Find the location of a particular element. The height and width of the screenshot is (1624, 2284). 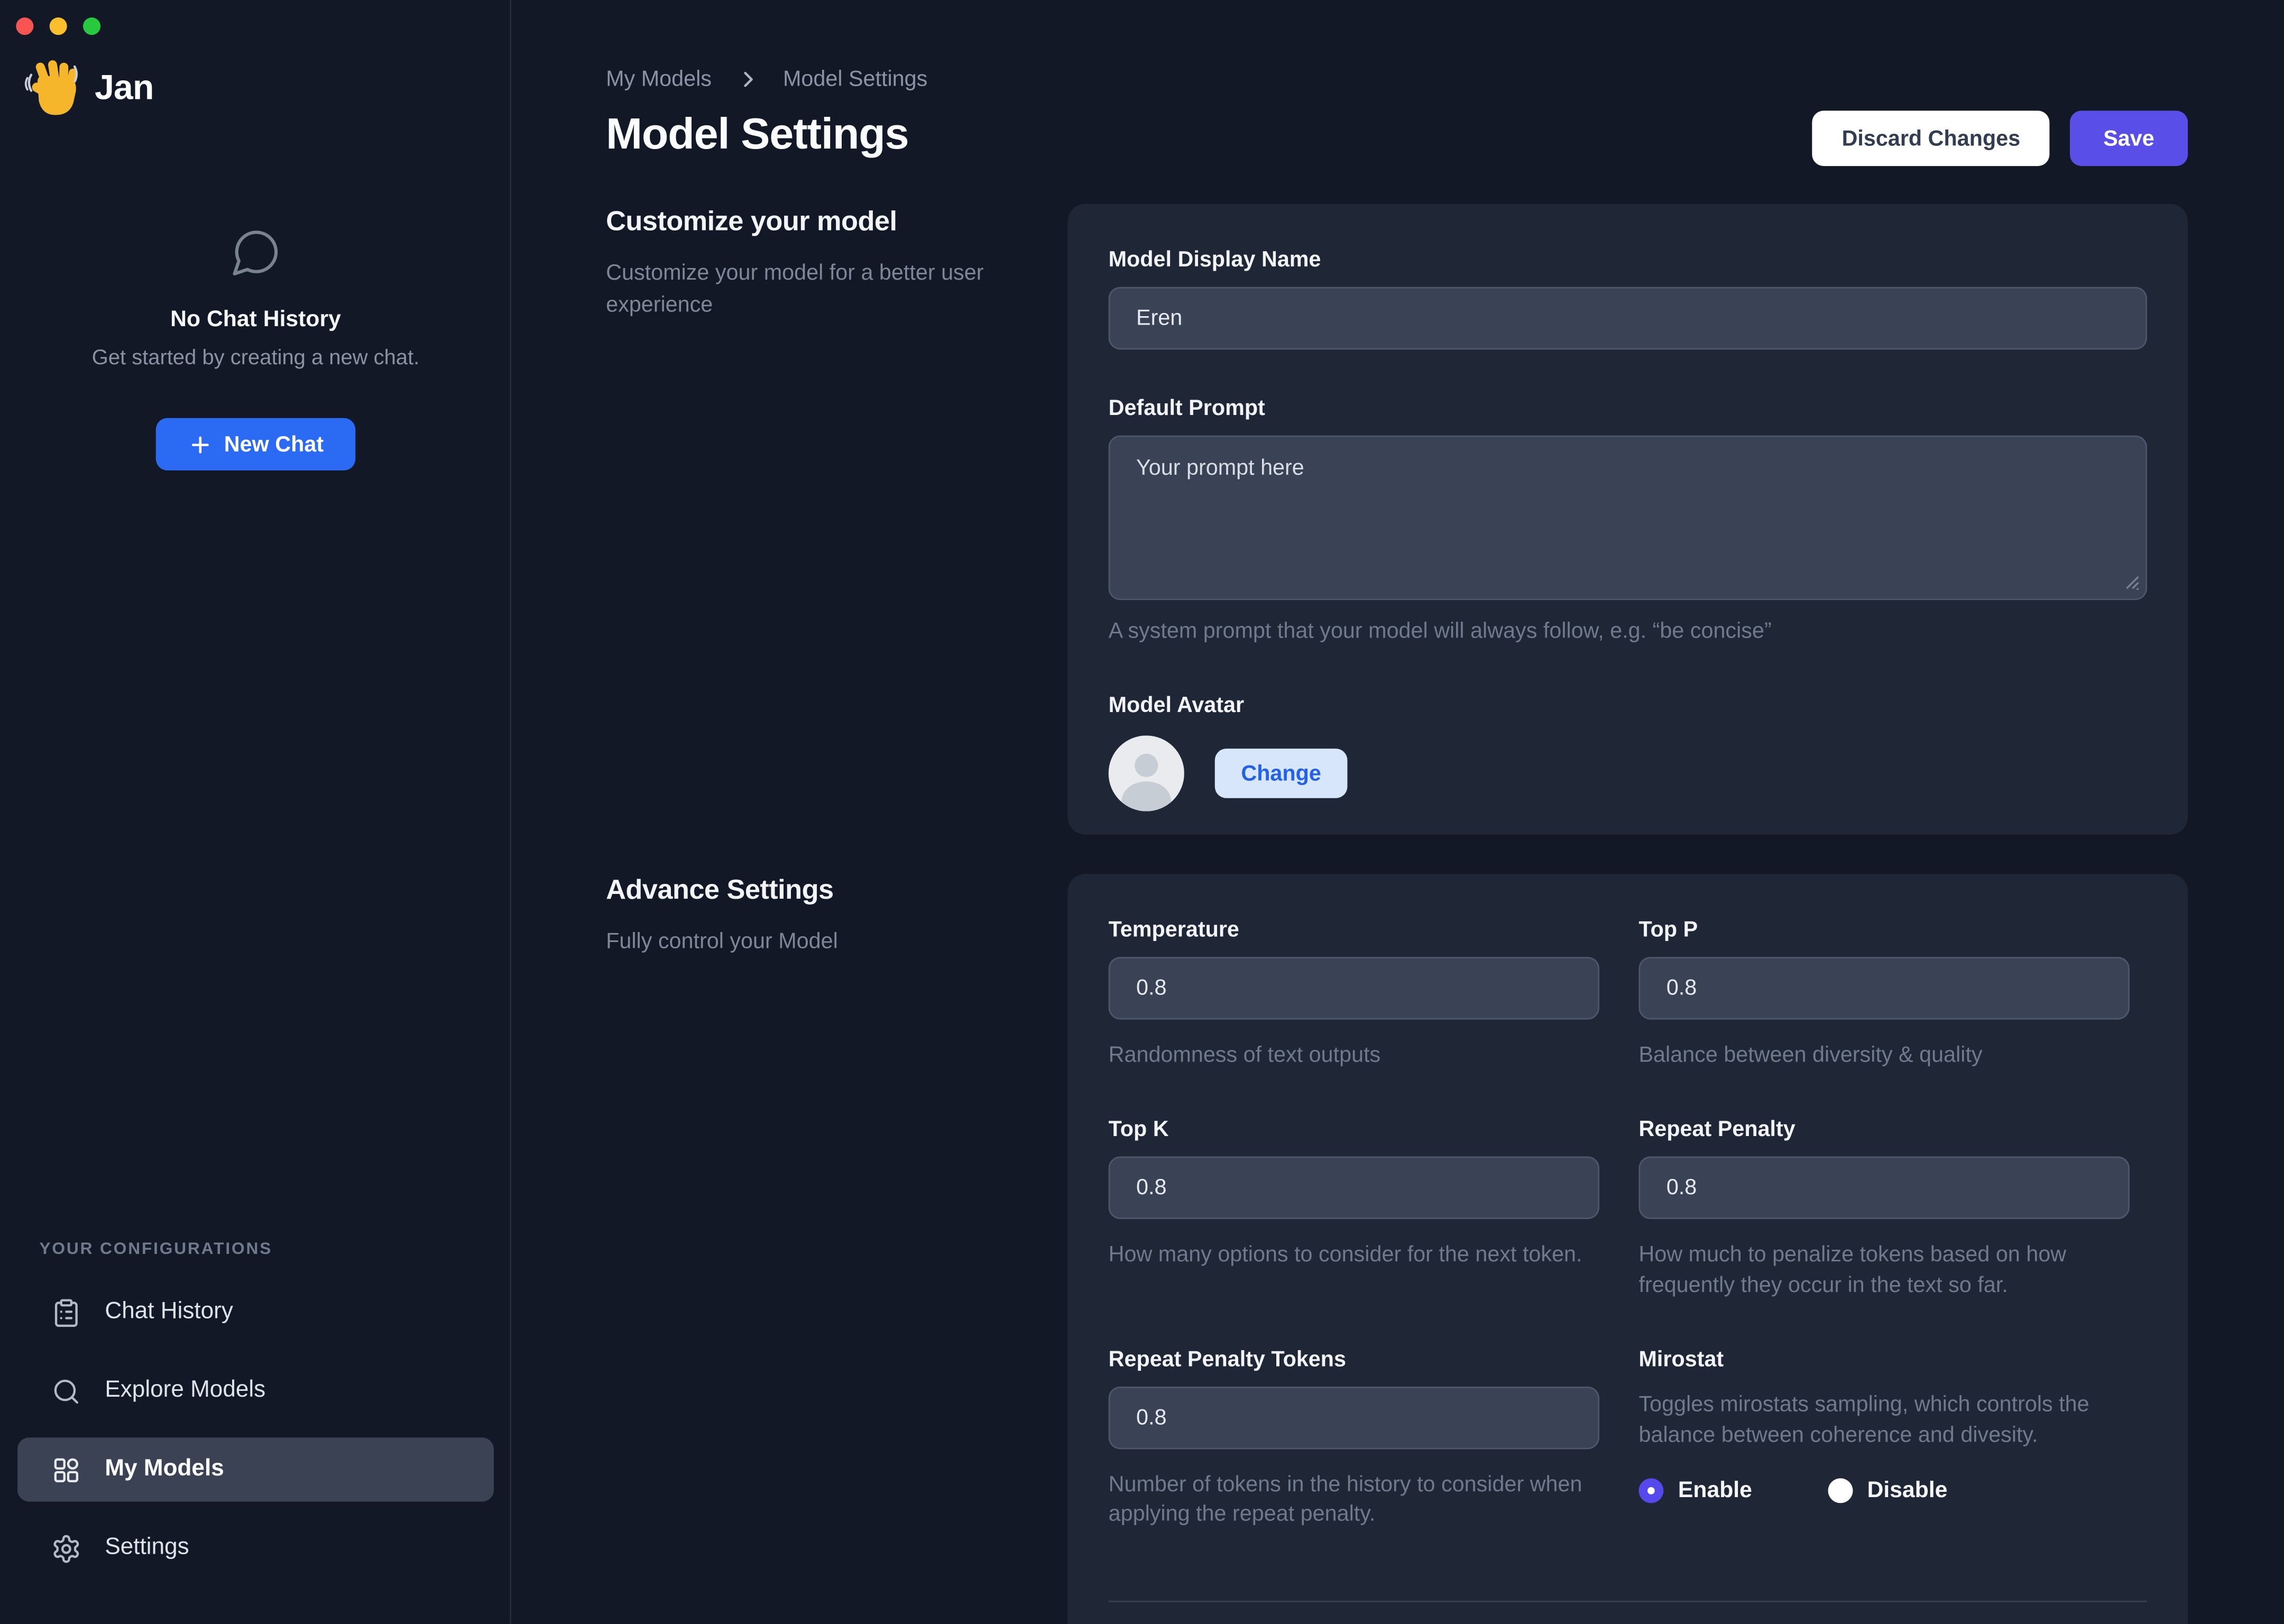

temperature-helper: Randomness of text outputs is located at coordinates (1244, 1055).